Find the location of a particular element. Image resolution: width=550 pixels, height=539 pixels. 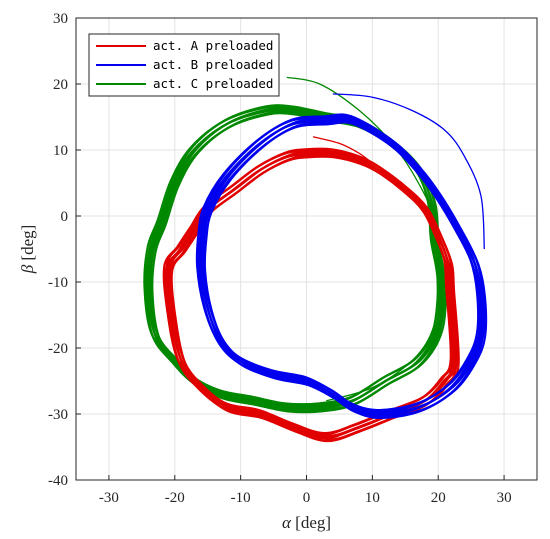

y-tick-label: 0 is located at coordinates (65, 217).